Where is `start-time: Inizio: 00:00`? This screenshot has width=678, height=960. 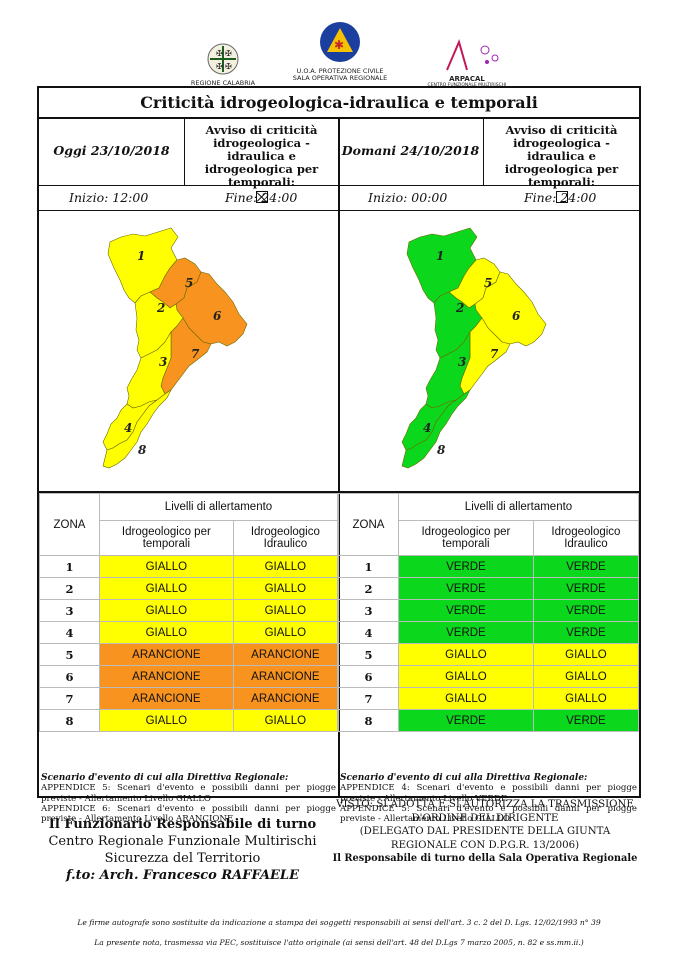 start-time: Inizio: 00:00 is located at coordinates (408, 197).